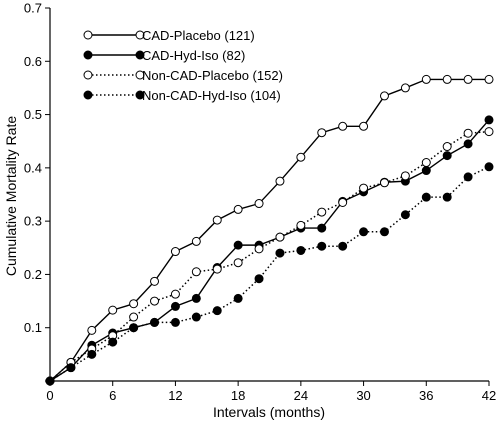 The image size is (500, 426). What do you see at coordinates (112, 395) in the screenshot?
I see `x-tick-label: 6` at bounding box center [112, 395].